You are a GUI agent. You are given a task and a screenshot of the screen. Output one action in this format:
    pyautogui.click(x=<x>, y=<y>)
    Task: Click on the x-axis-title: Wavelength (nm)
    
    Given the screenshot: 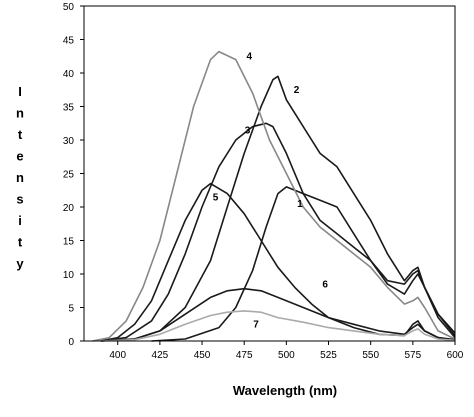 What is the action you would take?
    pyautogui.click(x=285, y=390)
    